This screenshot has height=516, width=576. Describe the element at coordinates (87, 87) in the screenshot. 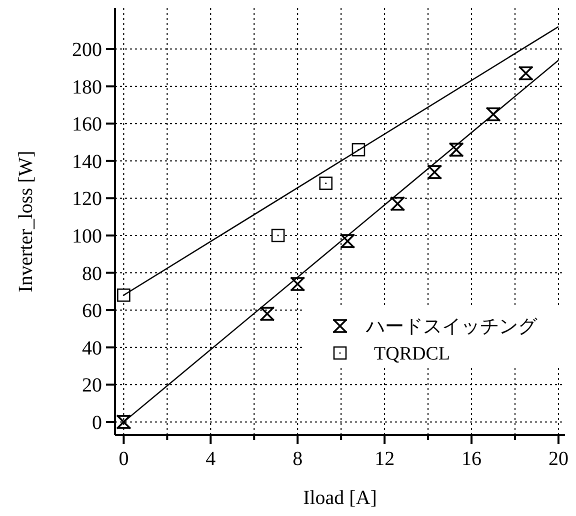

I see `y-tick-label: 180` at that location.